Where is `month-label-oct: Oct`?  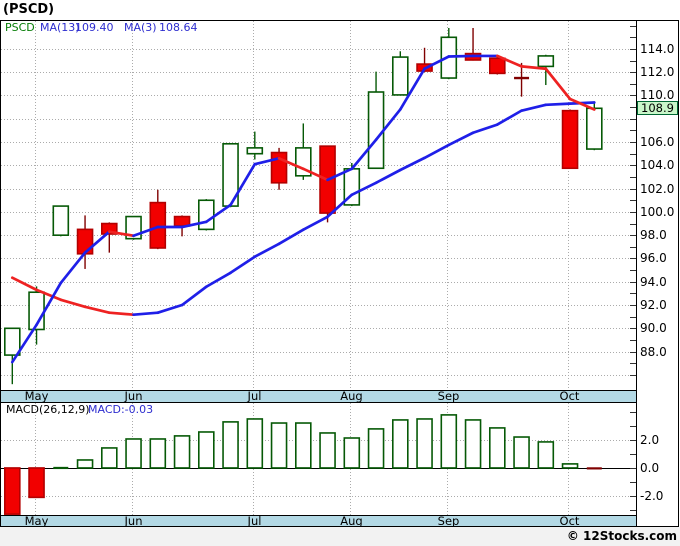 month-label-oct: Oct is located at coordinates (569, 521).